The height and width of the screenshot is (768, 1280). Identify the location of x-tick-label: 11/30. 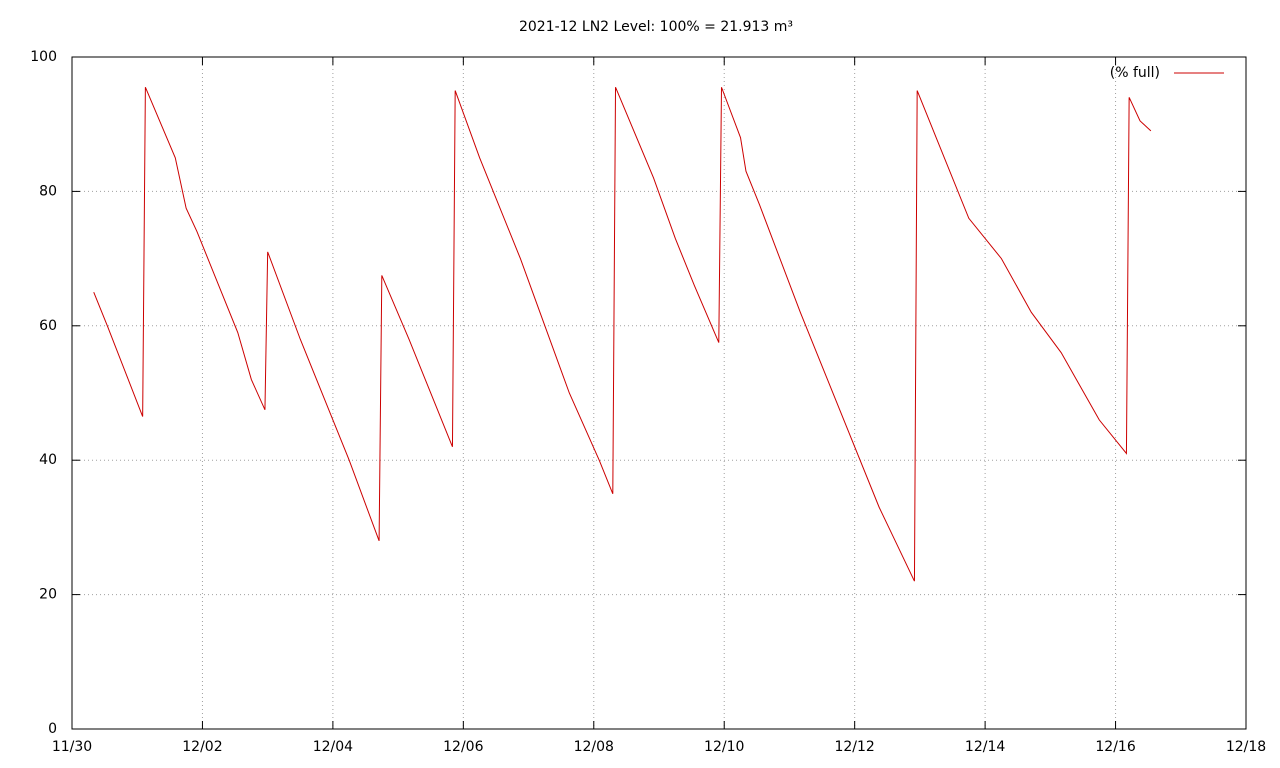
(72, 747).